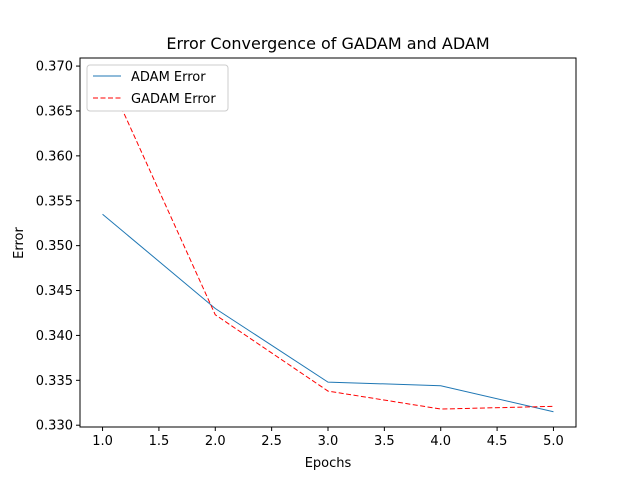  I want to click on x-axis: 1.0 1.5 2.0 2.5 3.0 3.5 4.0 4.5 5.0, so click(328, 438).